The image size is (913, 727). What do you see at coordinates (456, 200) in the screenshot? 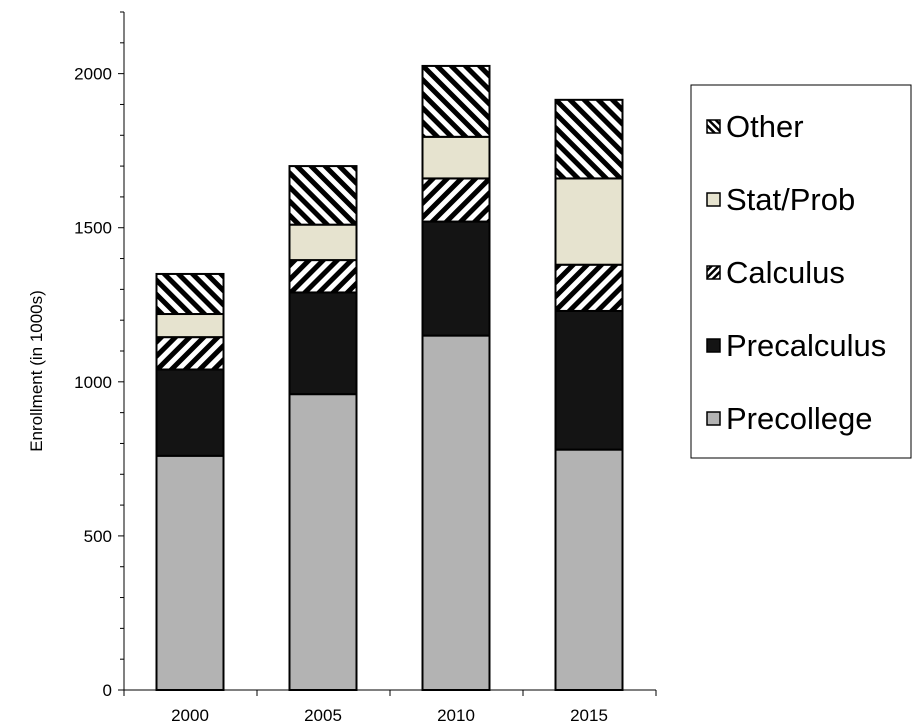
I see `bar-segment-calculus-2010` at bounding box center [456, 200].